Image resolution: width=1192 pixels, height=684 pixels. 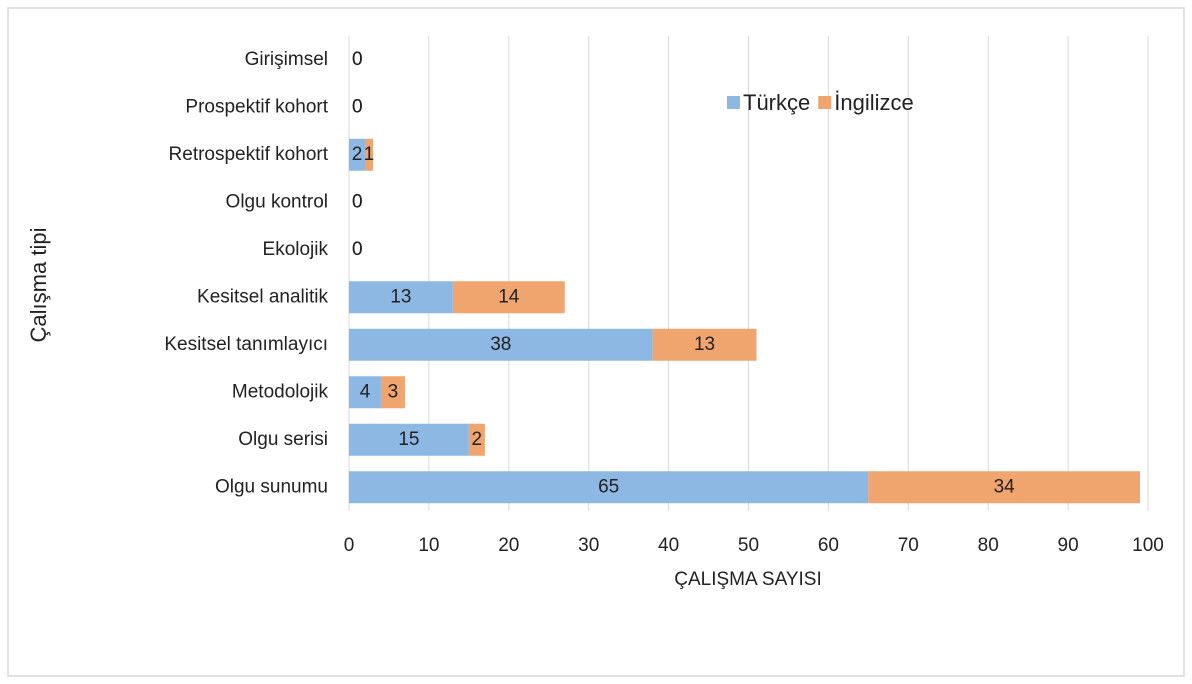 What do you see at coordinates (249, 154) in the screenshot?
I see `y-tick-label: Retrospektif kohort` at bounding box center [249, 154].